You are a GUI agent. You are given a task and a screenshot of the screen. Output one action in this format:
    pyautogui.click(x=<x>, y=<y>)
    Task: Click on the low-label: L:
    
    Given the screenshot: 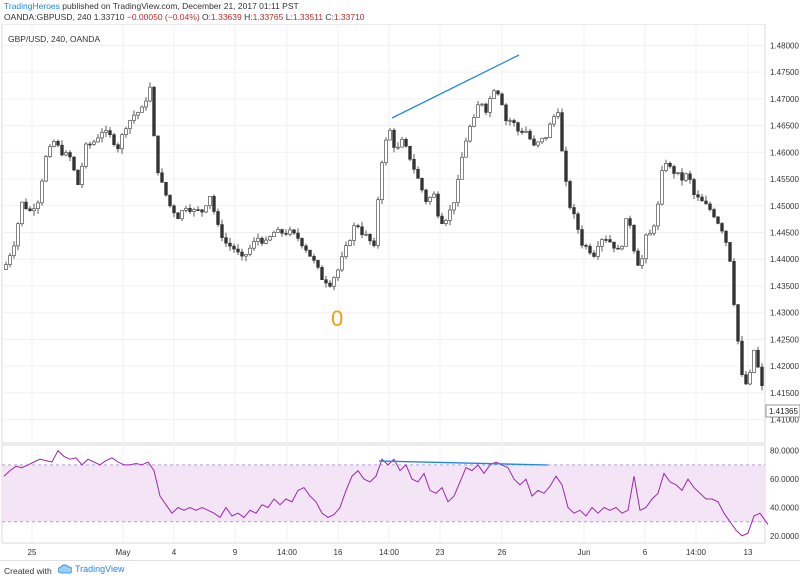 What is the action you would take?
    pyautogui.click(x=289, y=17)
    